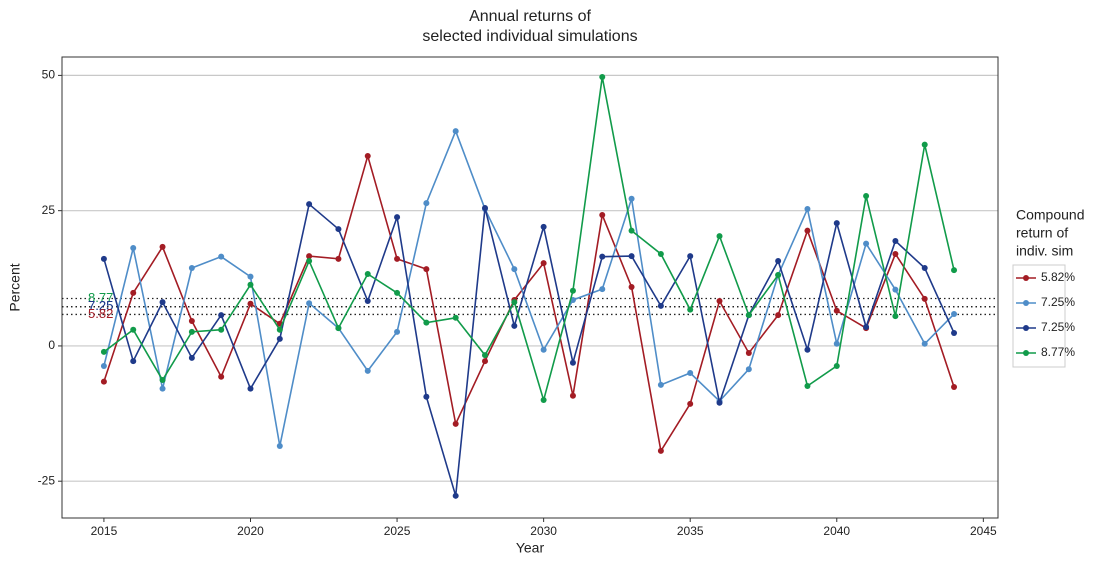 The image size is (1104, 561). Describe the element at coordinates (100, 305) in the screenshot. I see `reference-label: 7.25` at that location.